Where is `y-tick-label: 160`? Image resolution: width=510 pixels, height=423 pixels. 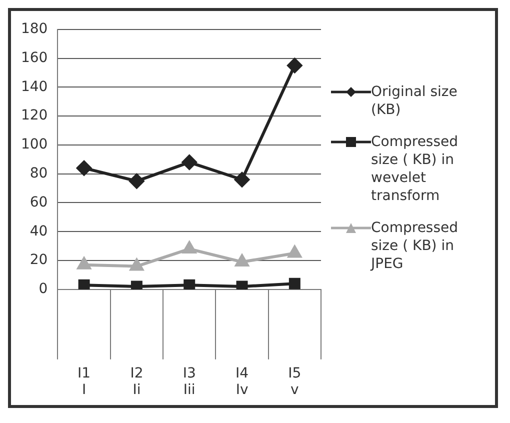 y-tick-label: 160 is located at coordinates (34, 58).